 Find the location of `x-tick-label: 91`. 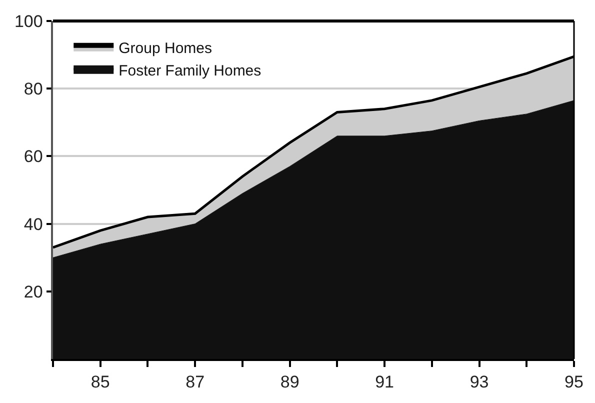

x-tick-label: 91 is located at coordinates (384, 382).